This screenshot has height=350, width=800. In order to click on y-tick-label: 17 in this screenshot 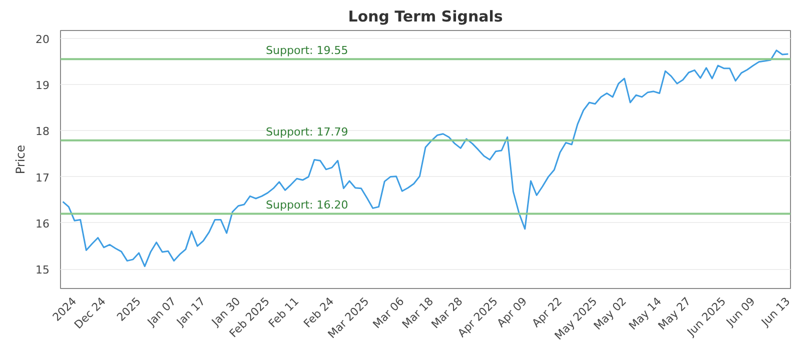, I will do `click(43, 177)`.